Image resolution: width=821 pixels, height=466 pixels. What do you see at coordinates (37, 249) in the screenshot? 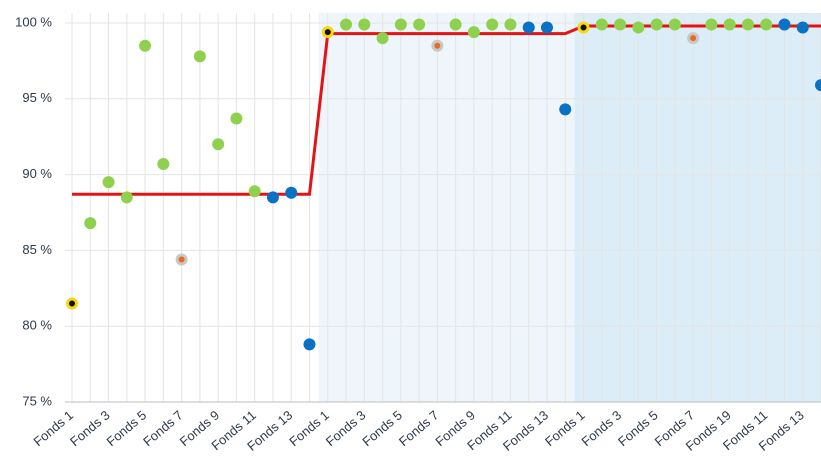
I see `y-tick-label: 85 %` at bounding box center [37, 249].